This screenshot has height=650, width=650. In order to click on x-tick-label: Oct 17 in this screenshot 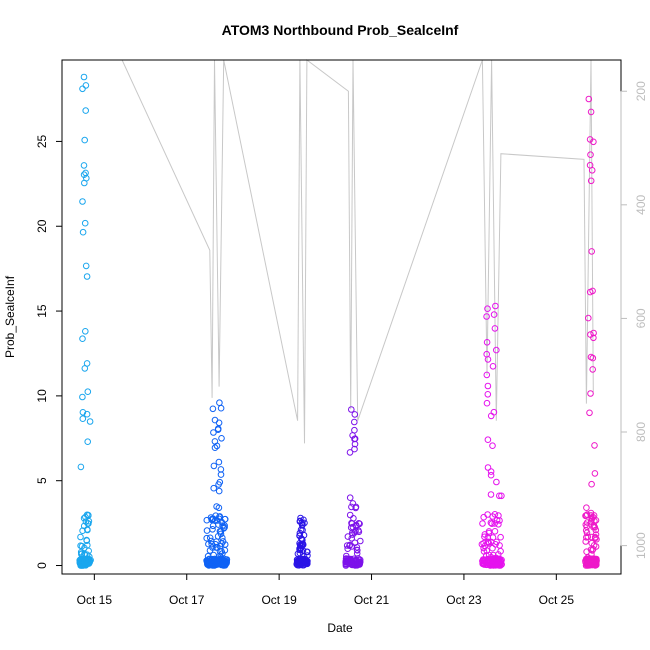, I will do `click(187, 600)`.